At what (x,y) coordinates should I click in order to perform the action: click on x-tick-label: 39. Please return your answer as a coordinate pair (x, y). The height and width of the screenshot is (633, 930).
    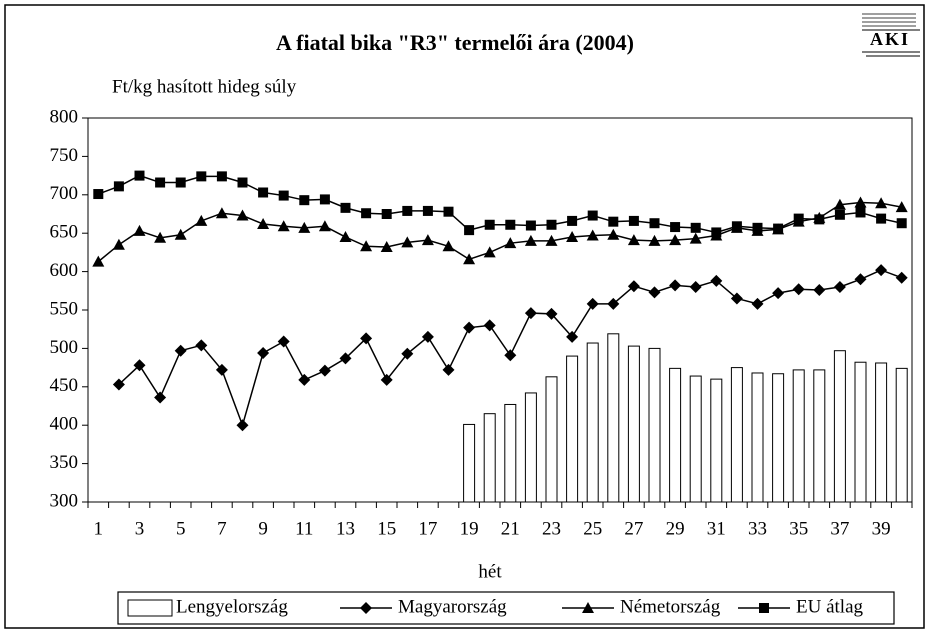
    Looking at the image, I should click on (881, 528).